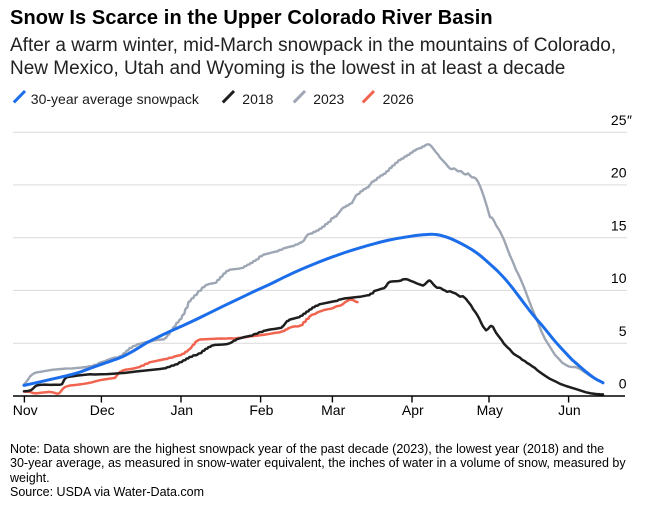  What do you see at coordinates (569, 410) in the screenshot?
I see `svg-text: Jun` at bounding box center [569, 410].